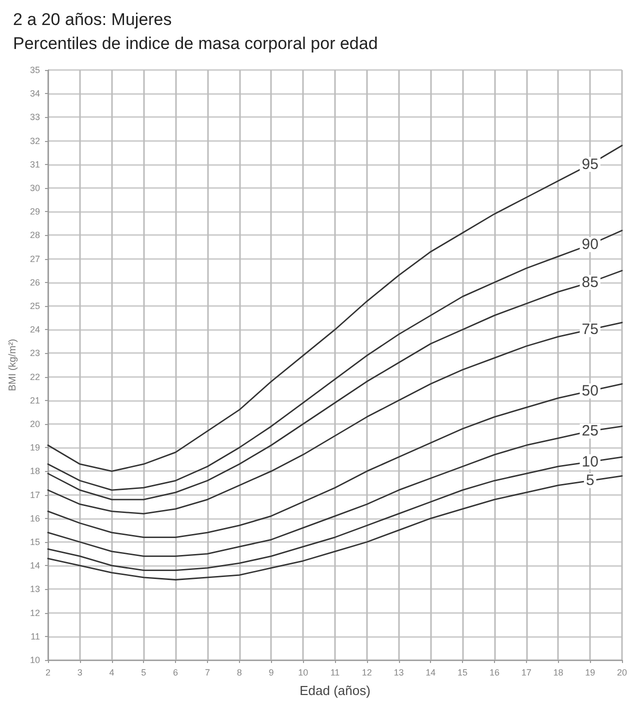 The width and height of the screenshot is (644, 708). Describe the element at coordinates (35, 660) in the screenshot. I see `y-tick-label: 10` at that location.